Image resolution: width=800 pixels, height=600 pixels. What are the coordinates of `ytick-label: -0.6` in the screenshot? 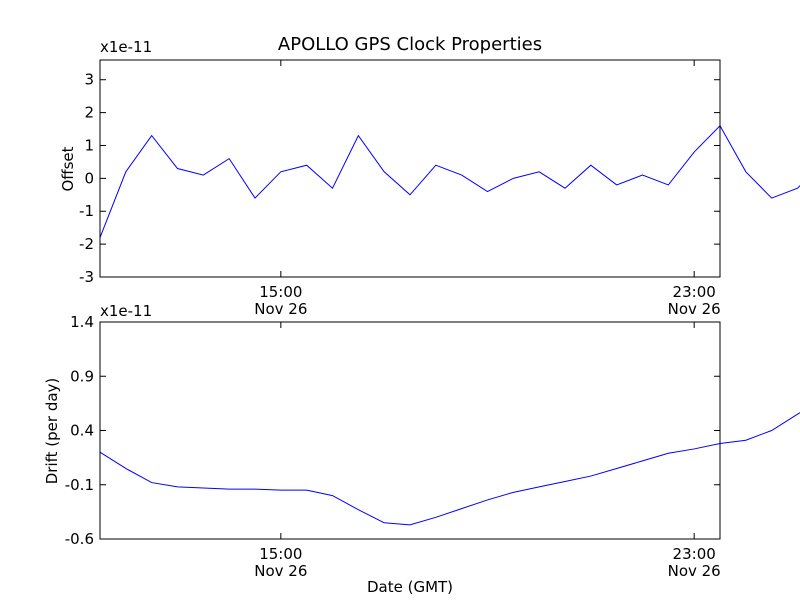 It's located at (79, 539).